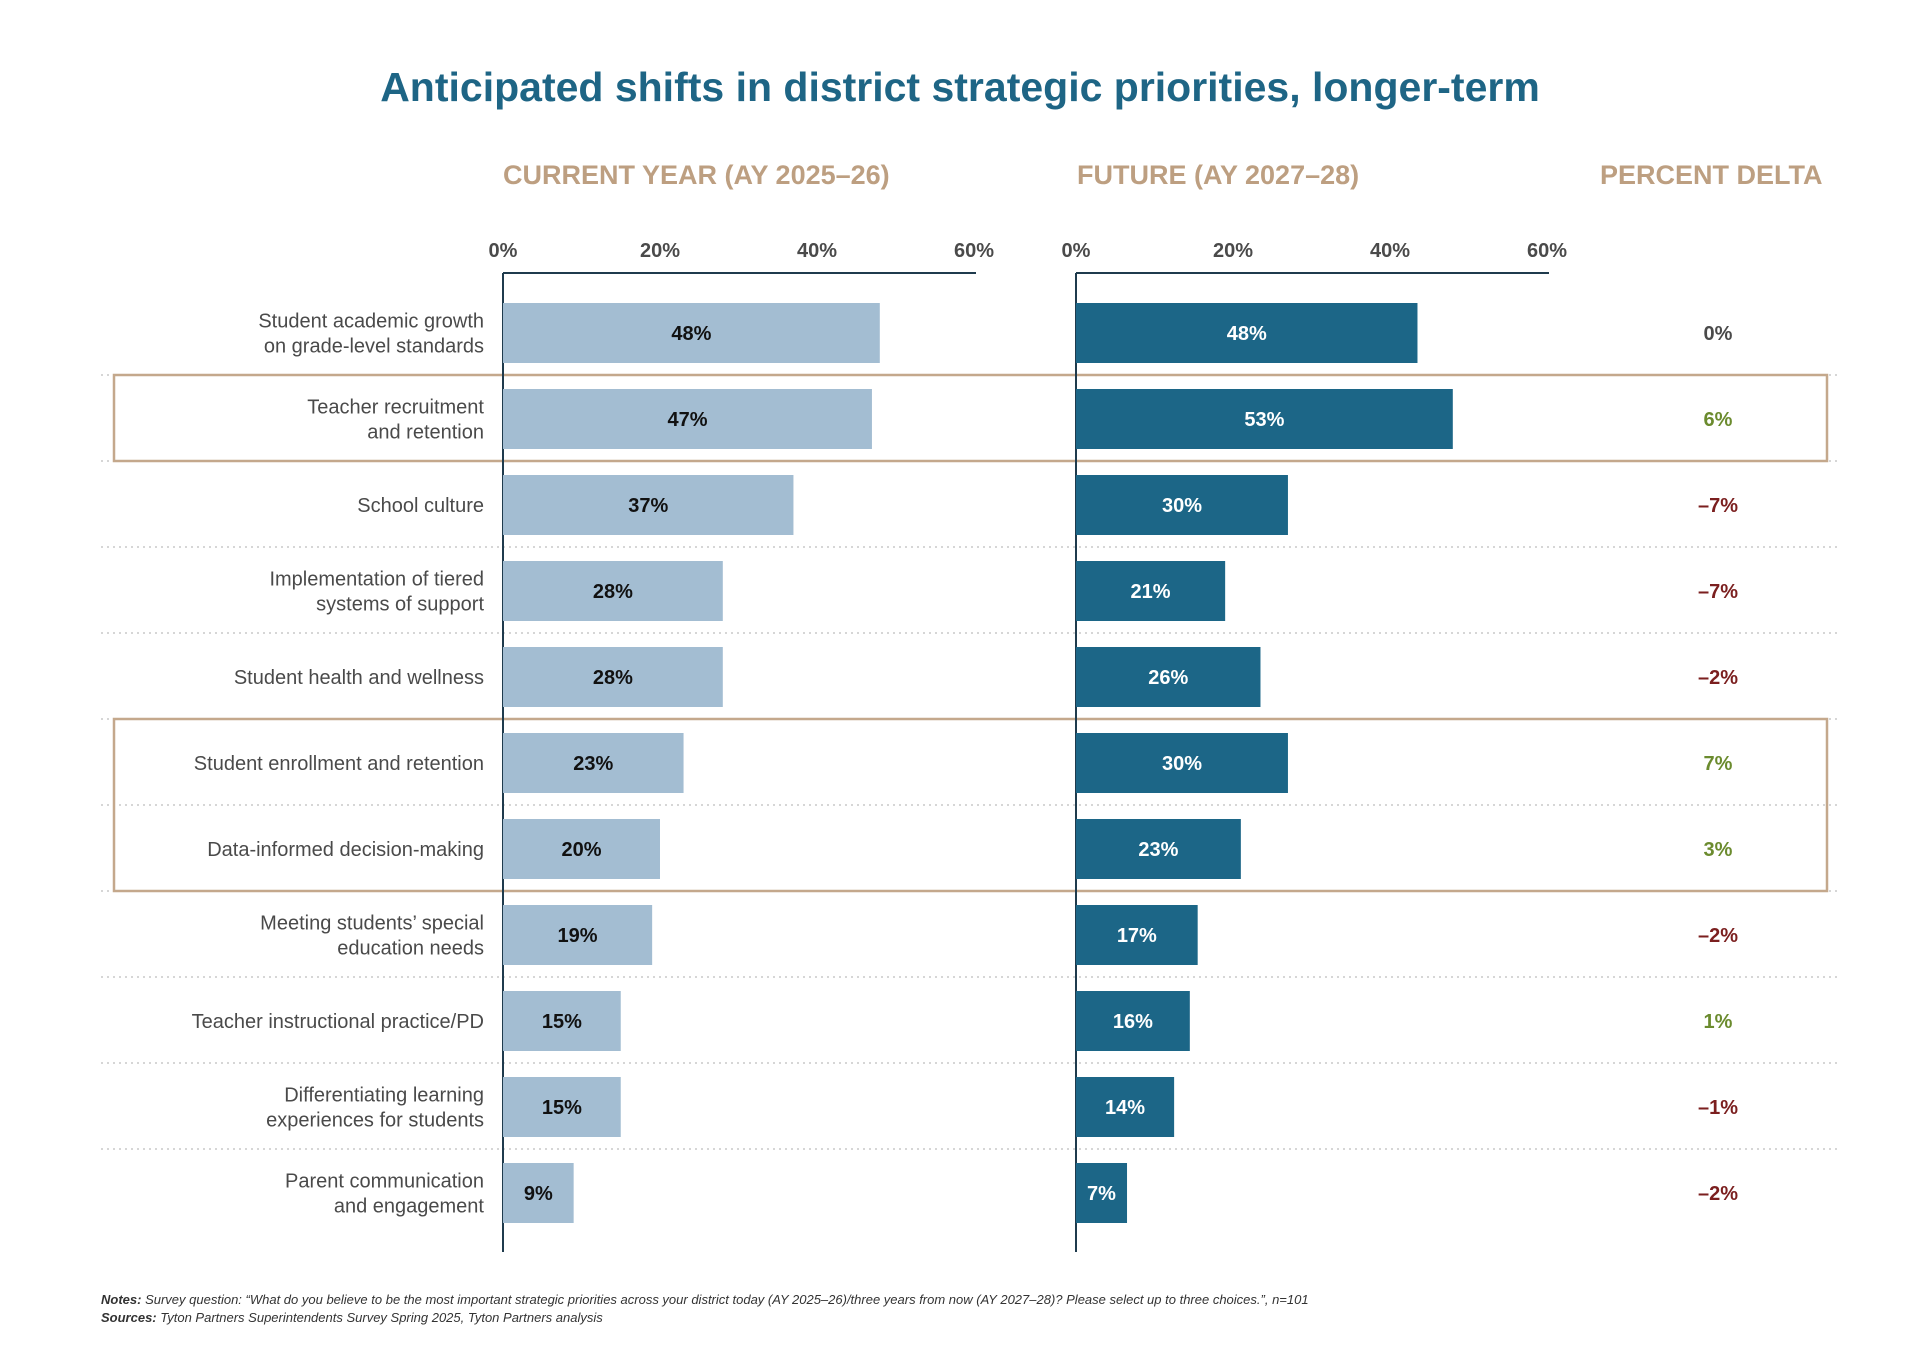 This screenshot has width=1920, height=1347. I want to click on category-label-line: Student enrollment and retention, so click(339, 764).